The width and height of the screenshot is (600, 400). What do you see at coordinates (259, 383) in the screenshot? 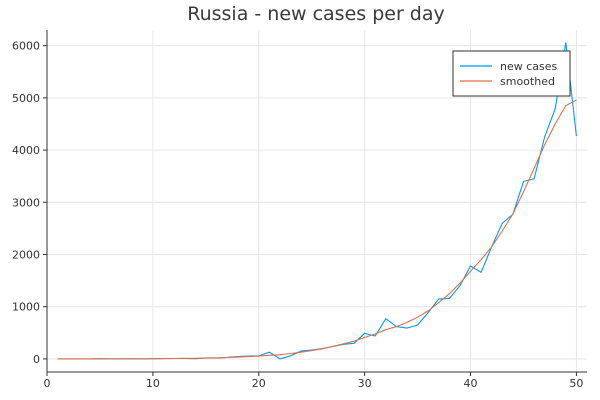
I see `x-tick-label: 20` at bounding box center [259, 383].